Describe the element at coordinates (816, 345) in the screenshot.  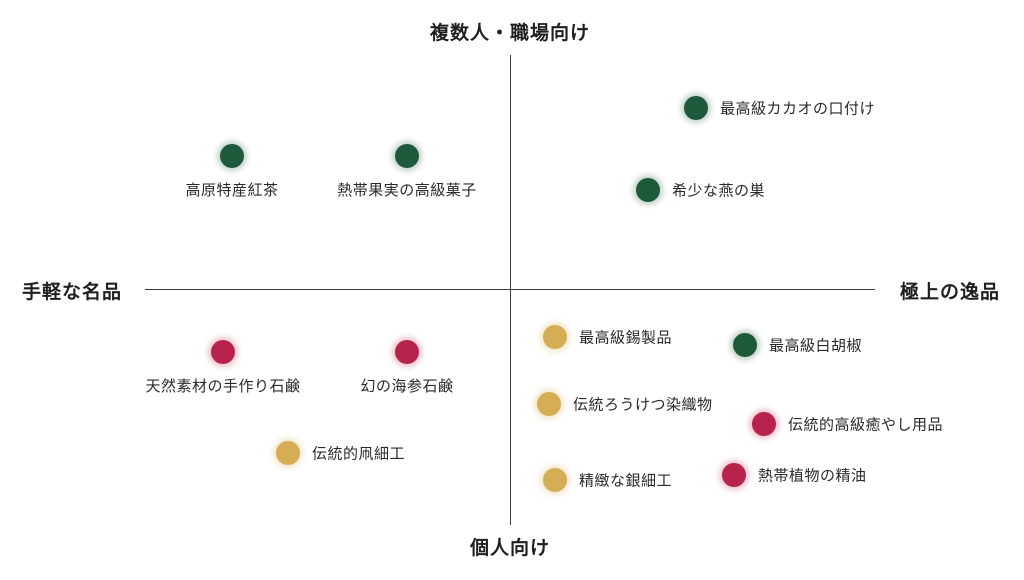
I see `item-label: 最高級白胡椒` at that location.